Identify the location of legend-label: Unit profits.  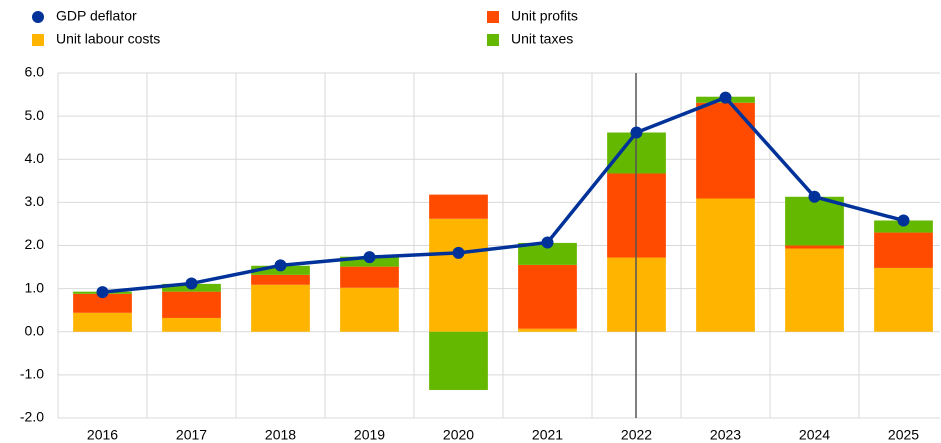
(544, 16).